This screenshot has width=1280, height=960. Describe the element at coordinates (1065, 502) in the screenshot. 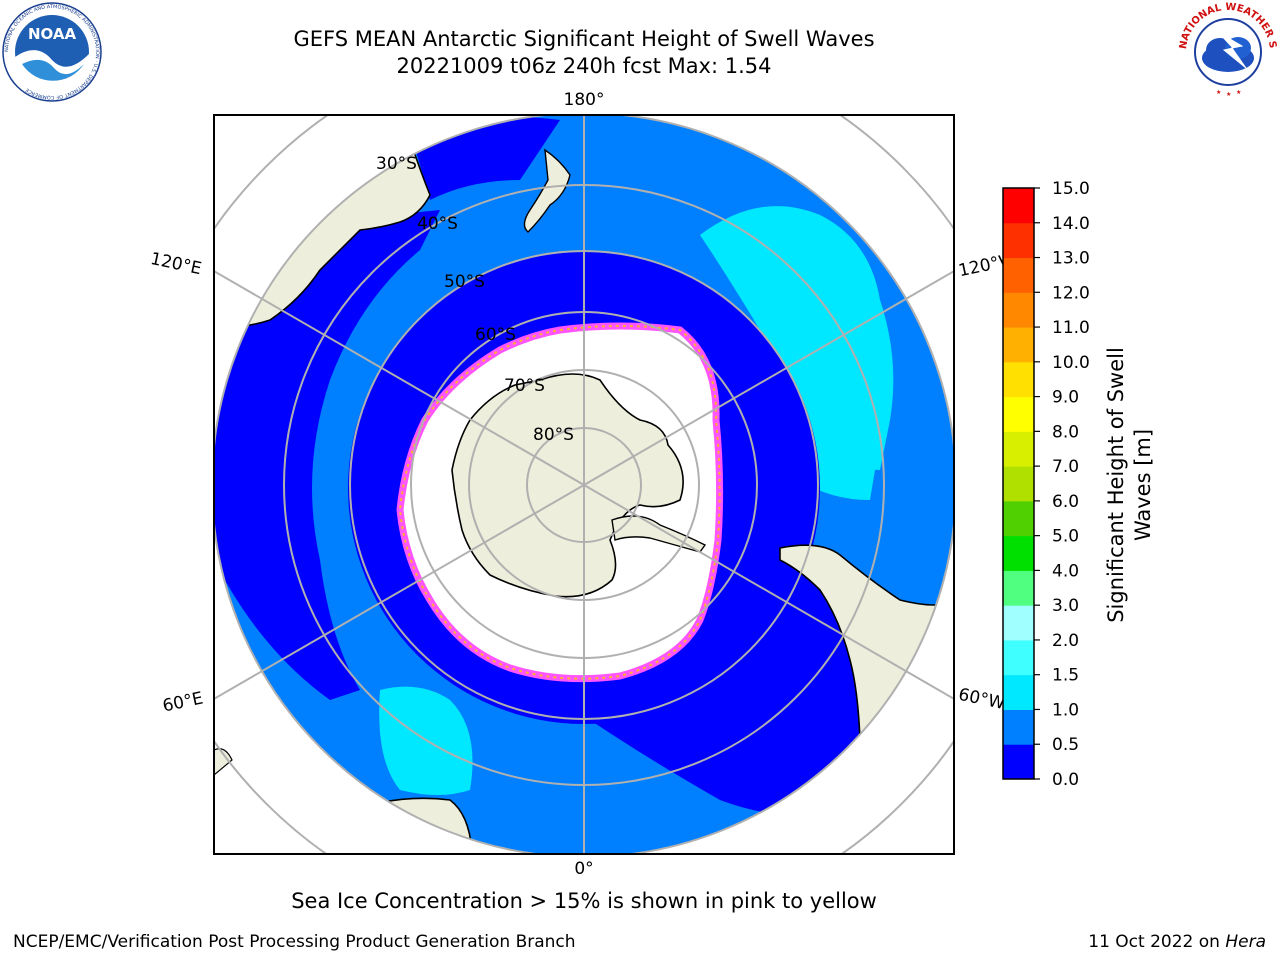

I see `colorbar-tick-label: 6.0` at that location.